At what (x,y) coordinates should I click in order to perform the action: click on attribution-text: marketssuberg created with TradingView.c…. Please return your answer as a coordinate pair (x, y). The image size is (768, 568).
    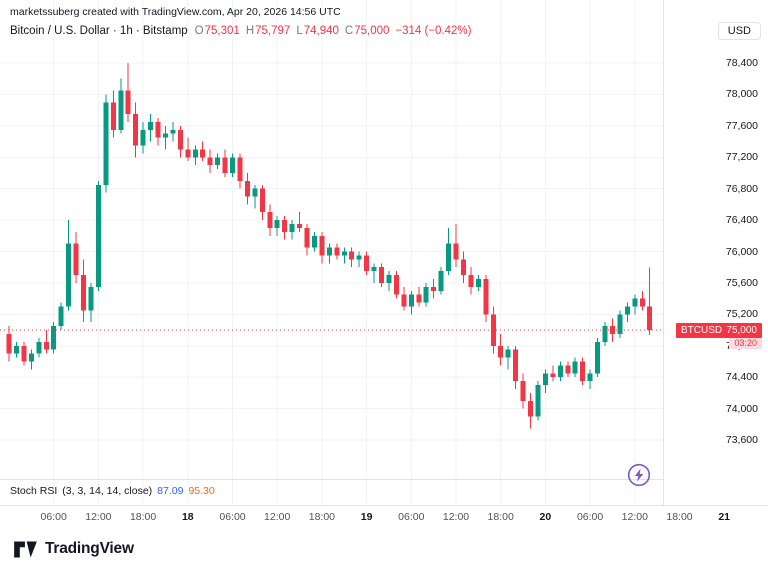
    Looking at the image, I should click on (175, 12).